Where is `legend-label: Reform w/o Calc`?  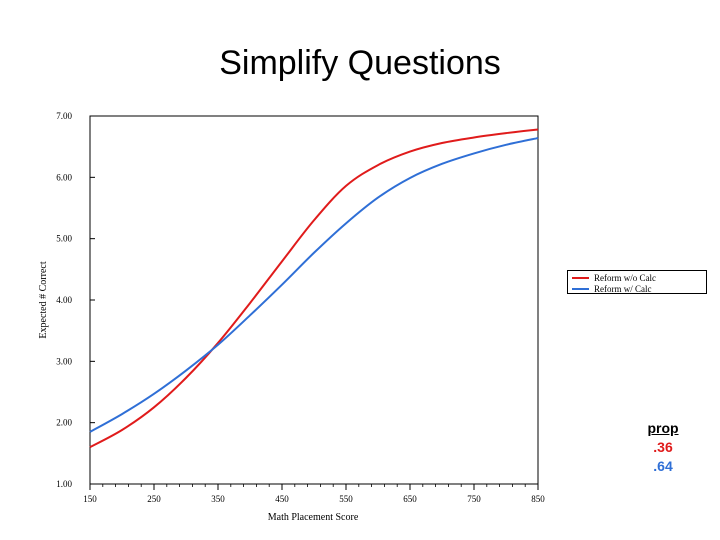 legend-label: Reform w/o Calc is located at coordinates (625, 277).